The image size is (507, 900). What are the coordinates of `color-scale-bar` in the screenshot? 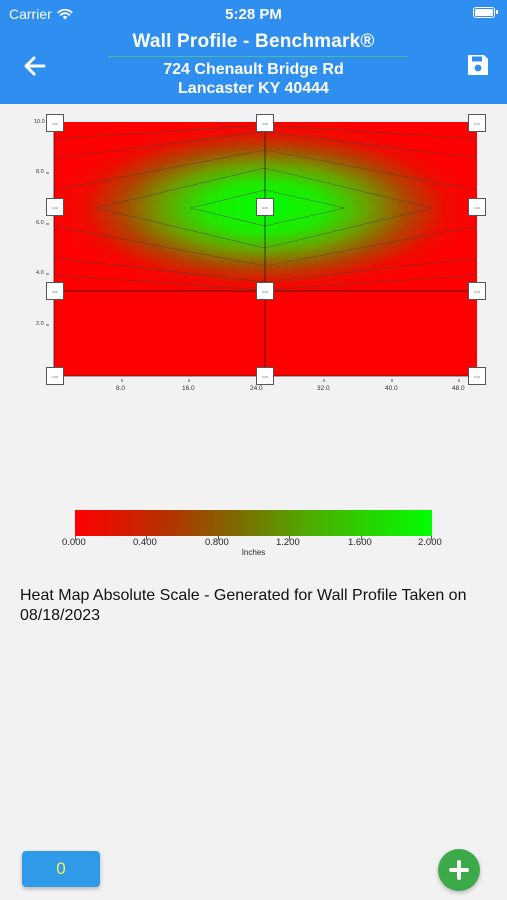 It's located at (253, 523).